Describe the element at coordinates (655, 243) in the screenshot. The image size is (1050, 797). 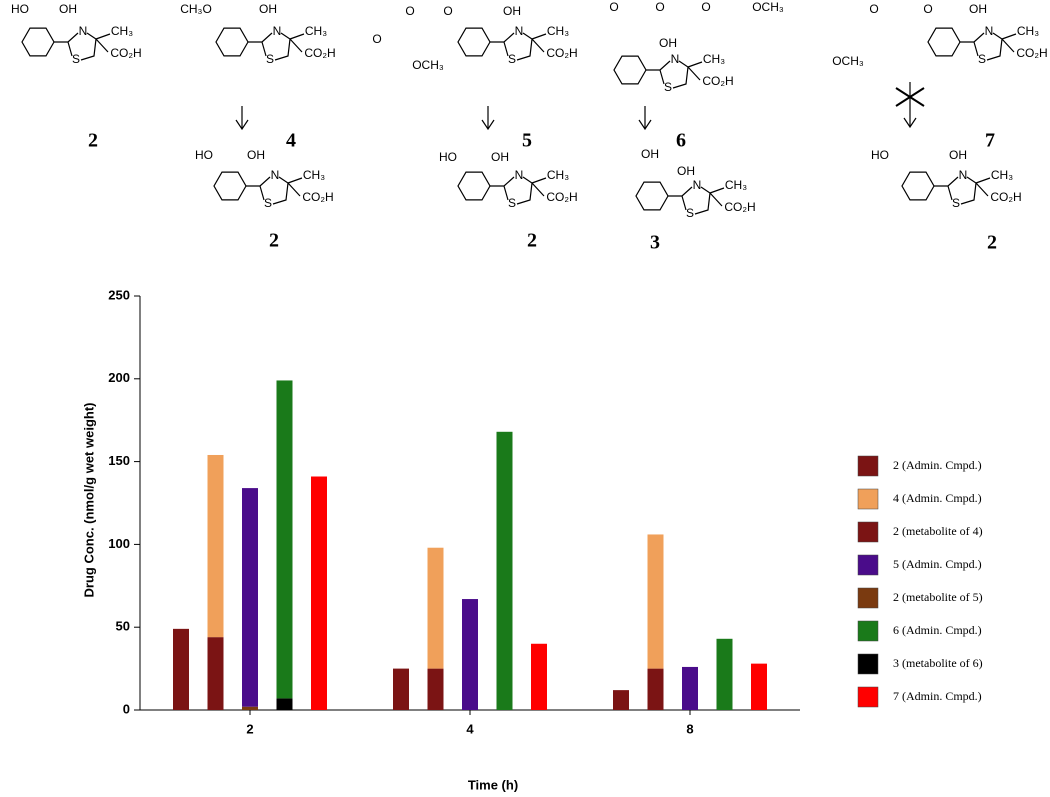
I see `compound-number: 3` at that location.